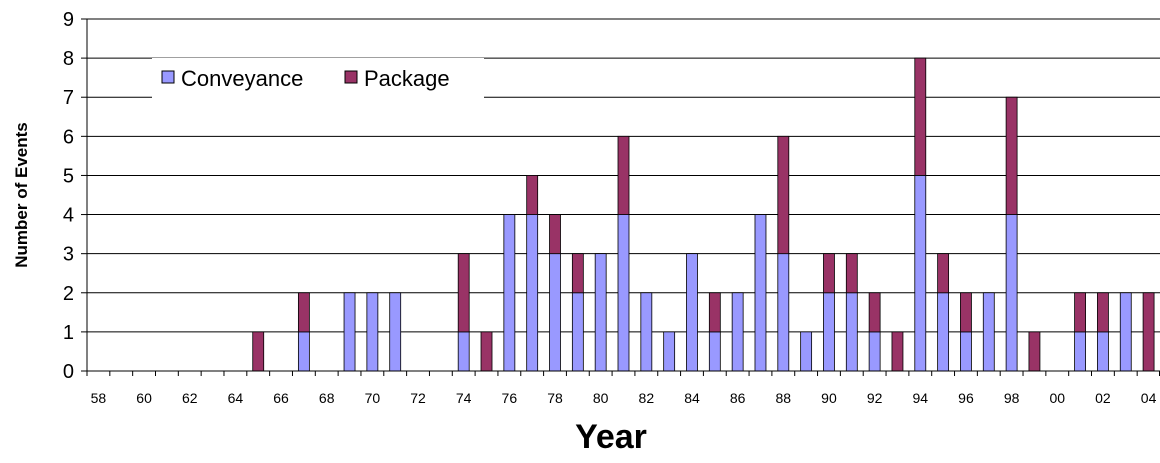 The image size is (1160, 463). I want to click on x-tick-label: 68, so click(327, 398).